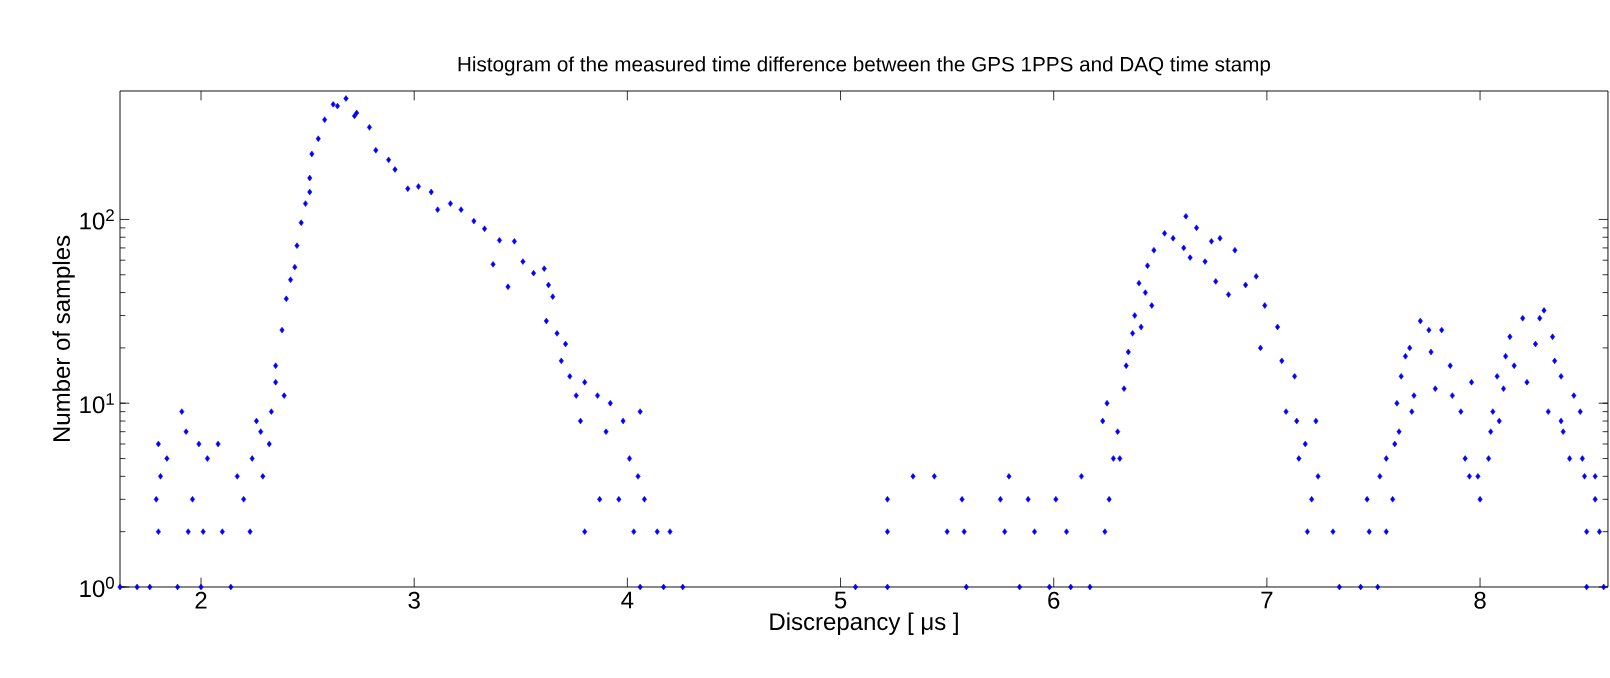  Describe the element at coordinates (1267, 600) in the screenshot. I see `x-tick-label: 7` at that location.